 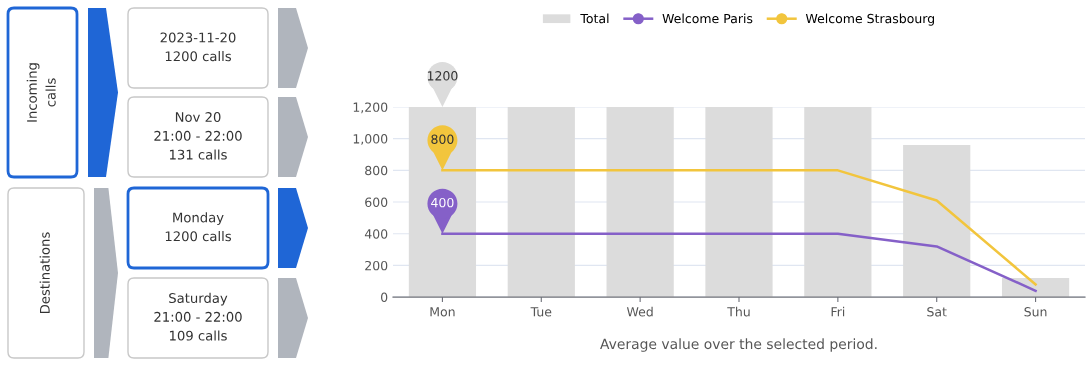 What do you see at coordinates (738, 311) in the screenshot?
I see `x-tick-label: Thu` at bounding box center [738, 311].